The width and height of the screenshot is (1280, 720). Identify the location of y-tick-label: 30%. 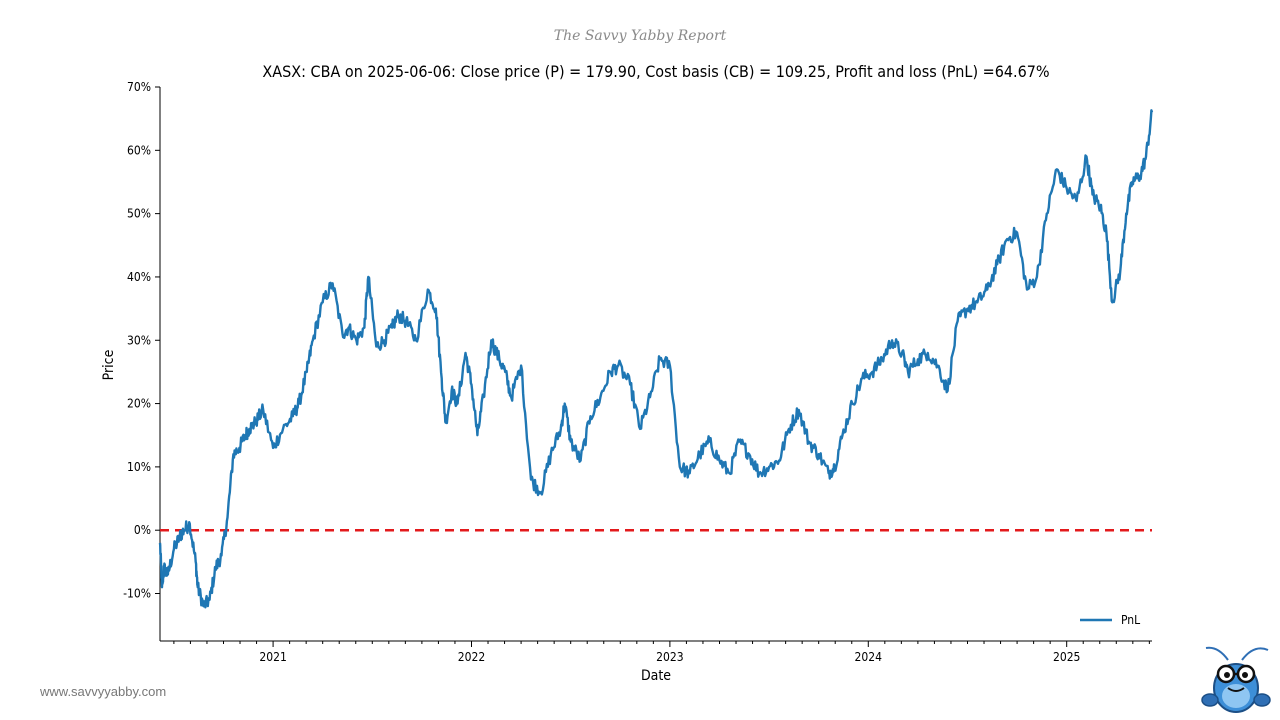
(139, 340).